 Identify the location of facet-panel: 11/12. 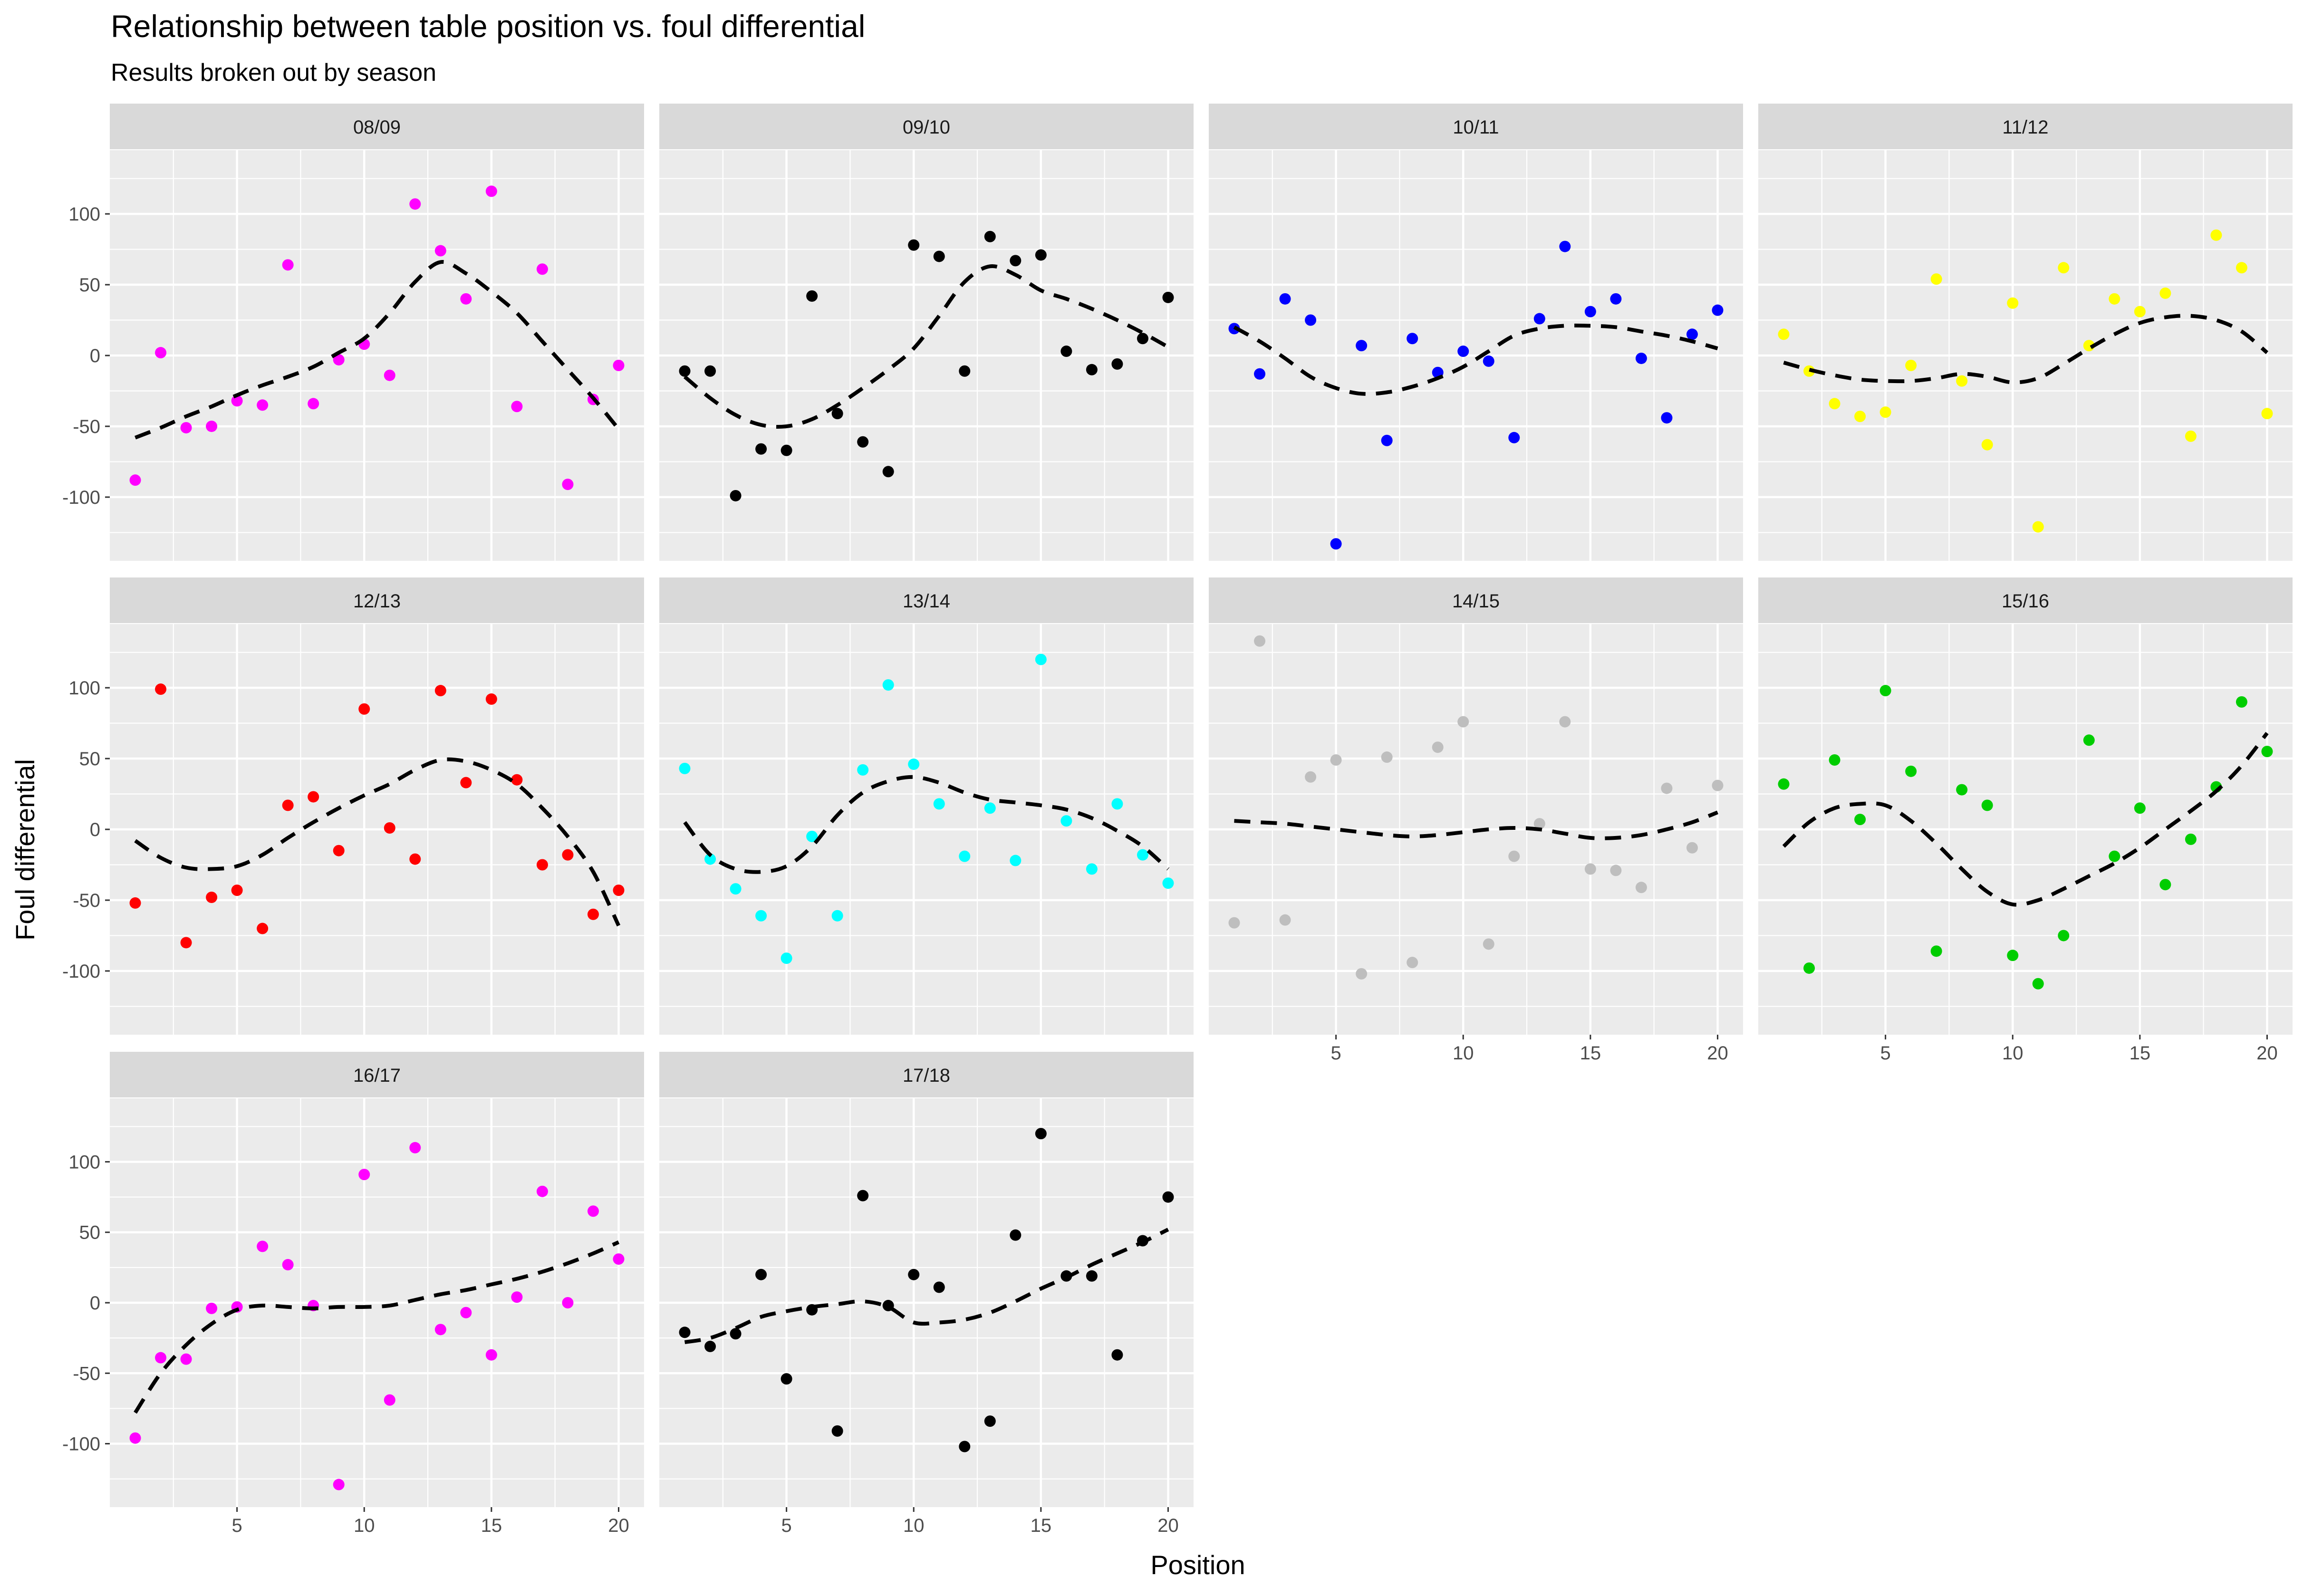
(2025, 332).